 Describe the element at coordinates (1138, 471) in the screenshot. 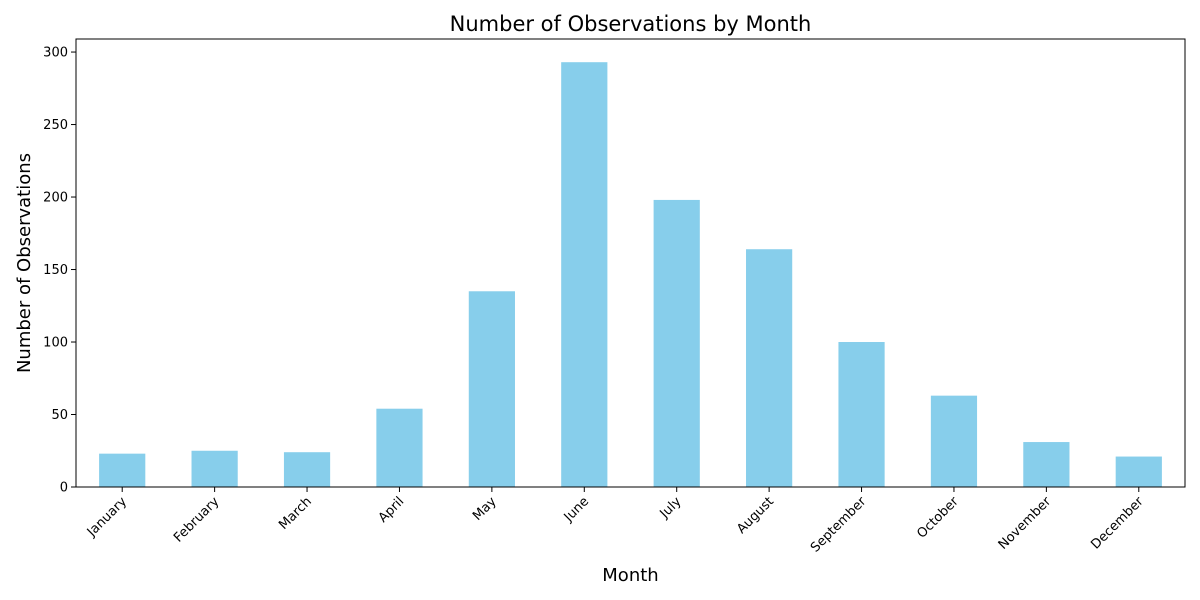

I see `bar-december` at that location.